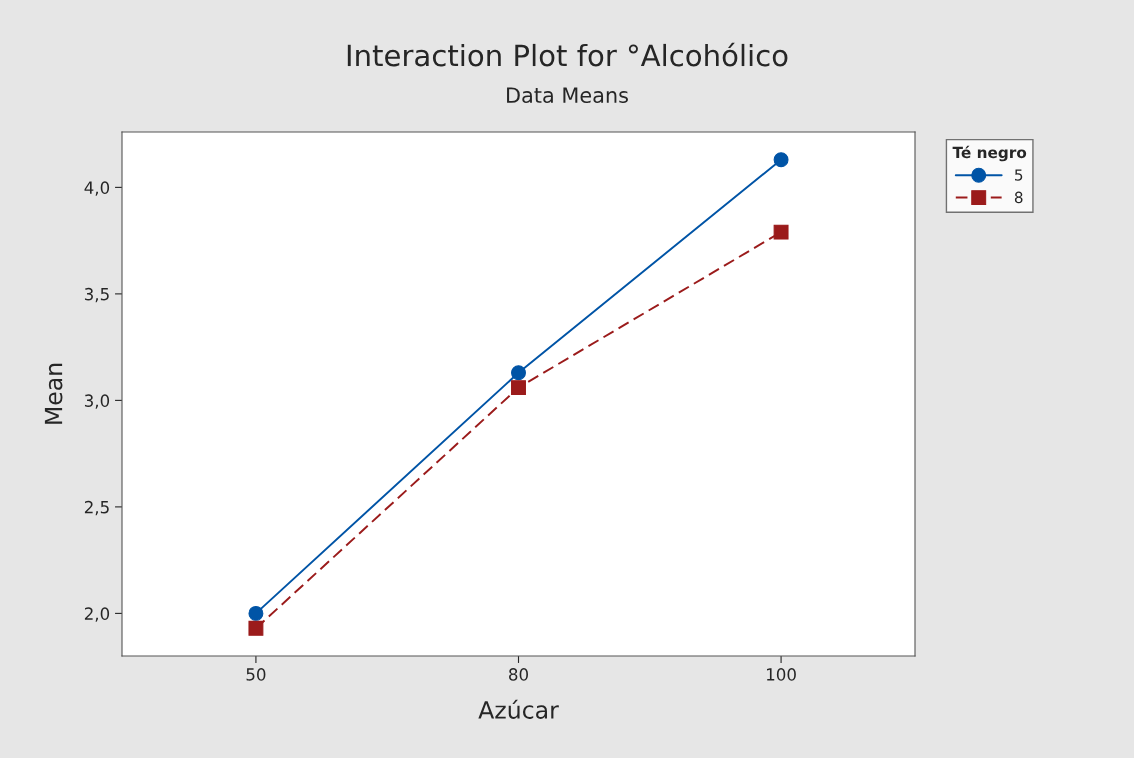 The width and height of the screenshot is (1134, 758). What do you see at coordinates (1019, 175) in the screenshot?
I see `legend-label: 5` at bounding box center [1019, 175].